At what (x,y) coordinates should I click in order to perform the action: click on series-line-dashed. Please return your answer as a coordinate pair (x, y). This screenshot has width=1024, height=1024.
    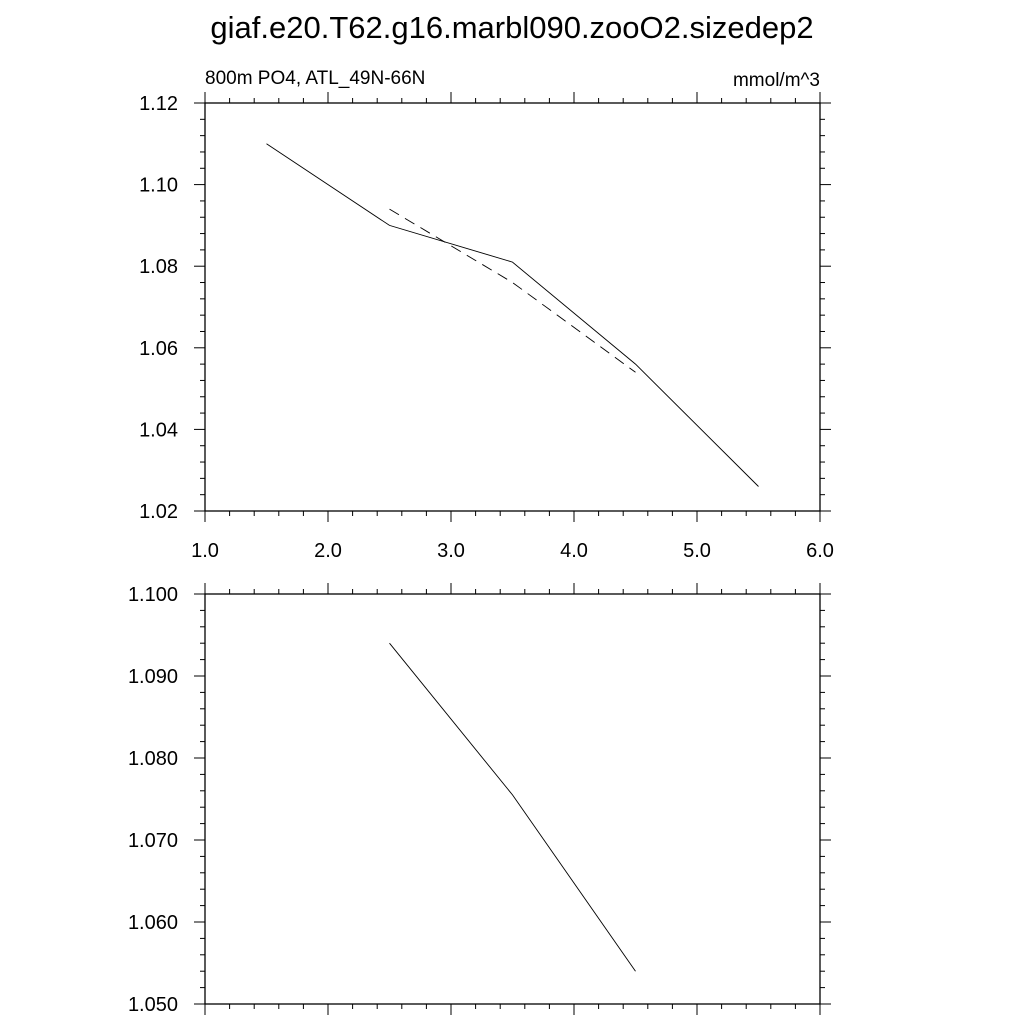
    Looking at the image, I should click on (512, 290).